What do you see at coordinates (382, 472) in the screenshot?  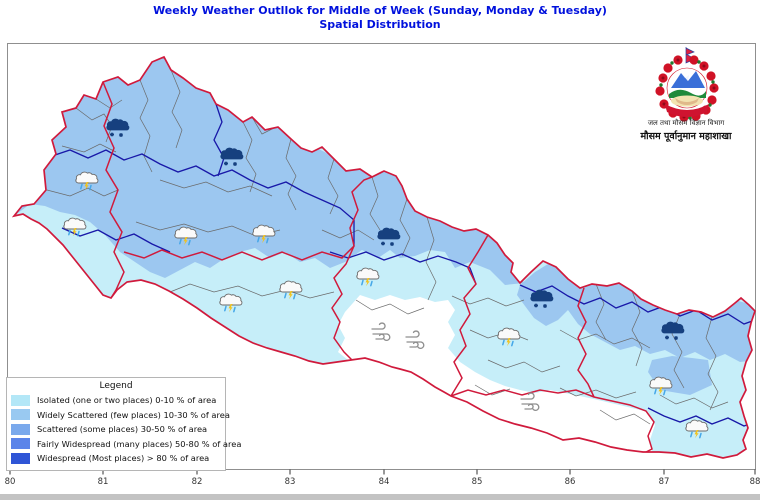 I see `x-axis-ticks` at bounding box center [382, 472].